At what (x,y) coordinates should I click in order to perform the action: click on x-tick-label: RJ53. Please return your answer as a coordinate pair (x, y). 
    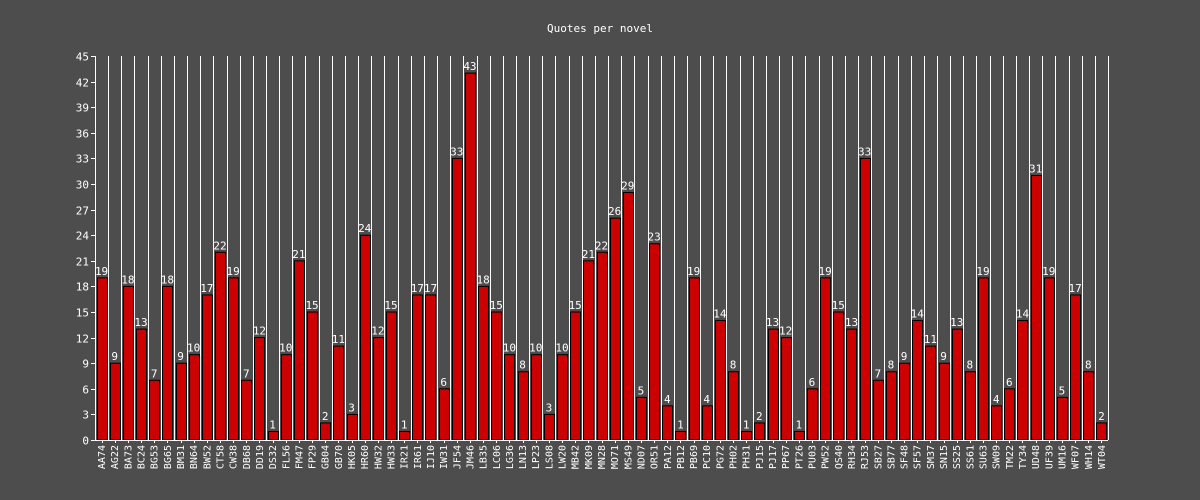
    Looking at the image, I should click on (865, 457).